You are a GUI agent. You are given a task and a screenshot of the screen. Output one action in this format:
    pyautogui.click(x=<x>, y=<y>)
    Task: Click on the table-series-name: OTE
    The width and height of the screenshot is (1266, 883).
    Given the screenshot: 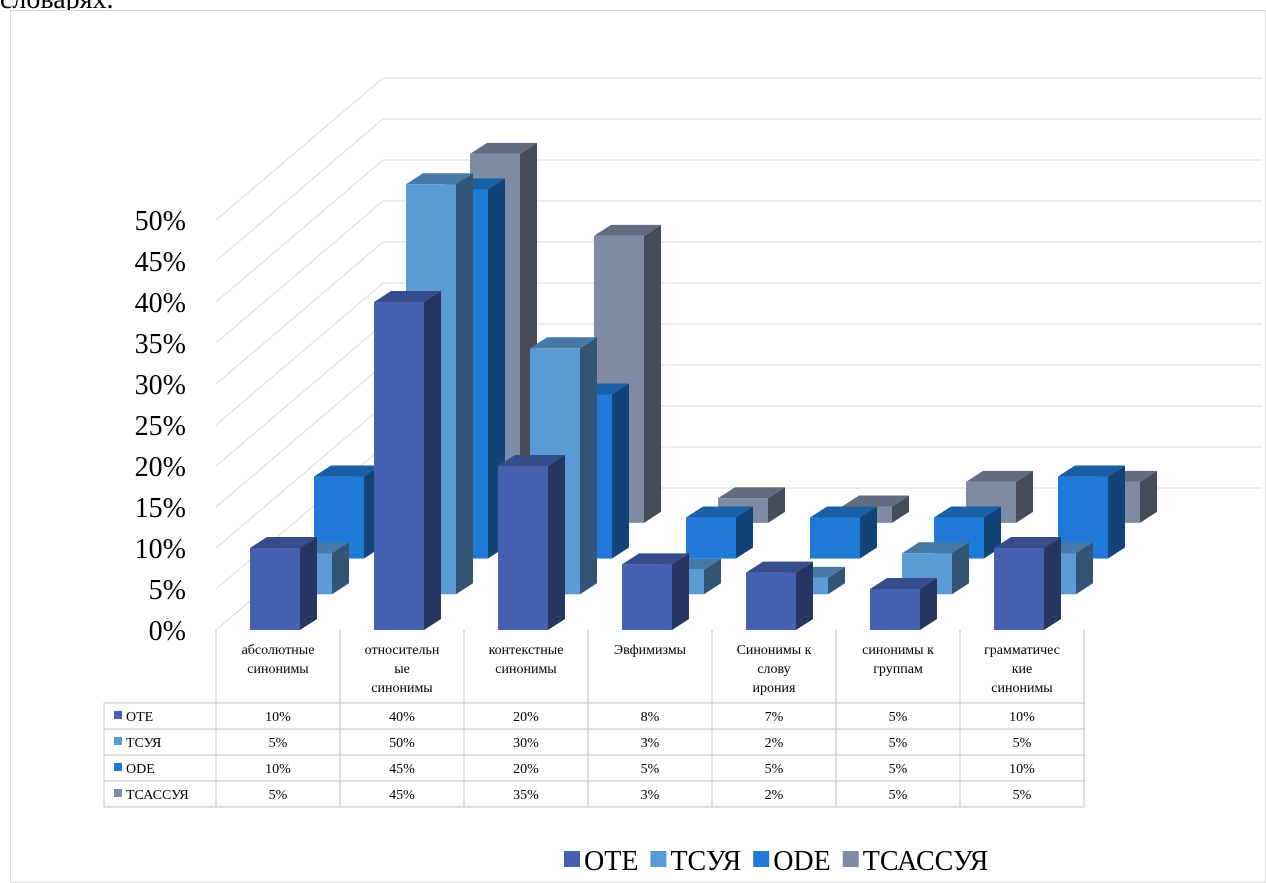 What is the action you would take?
    pyautogui.click(x=139, y=717)
    